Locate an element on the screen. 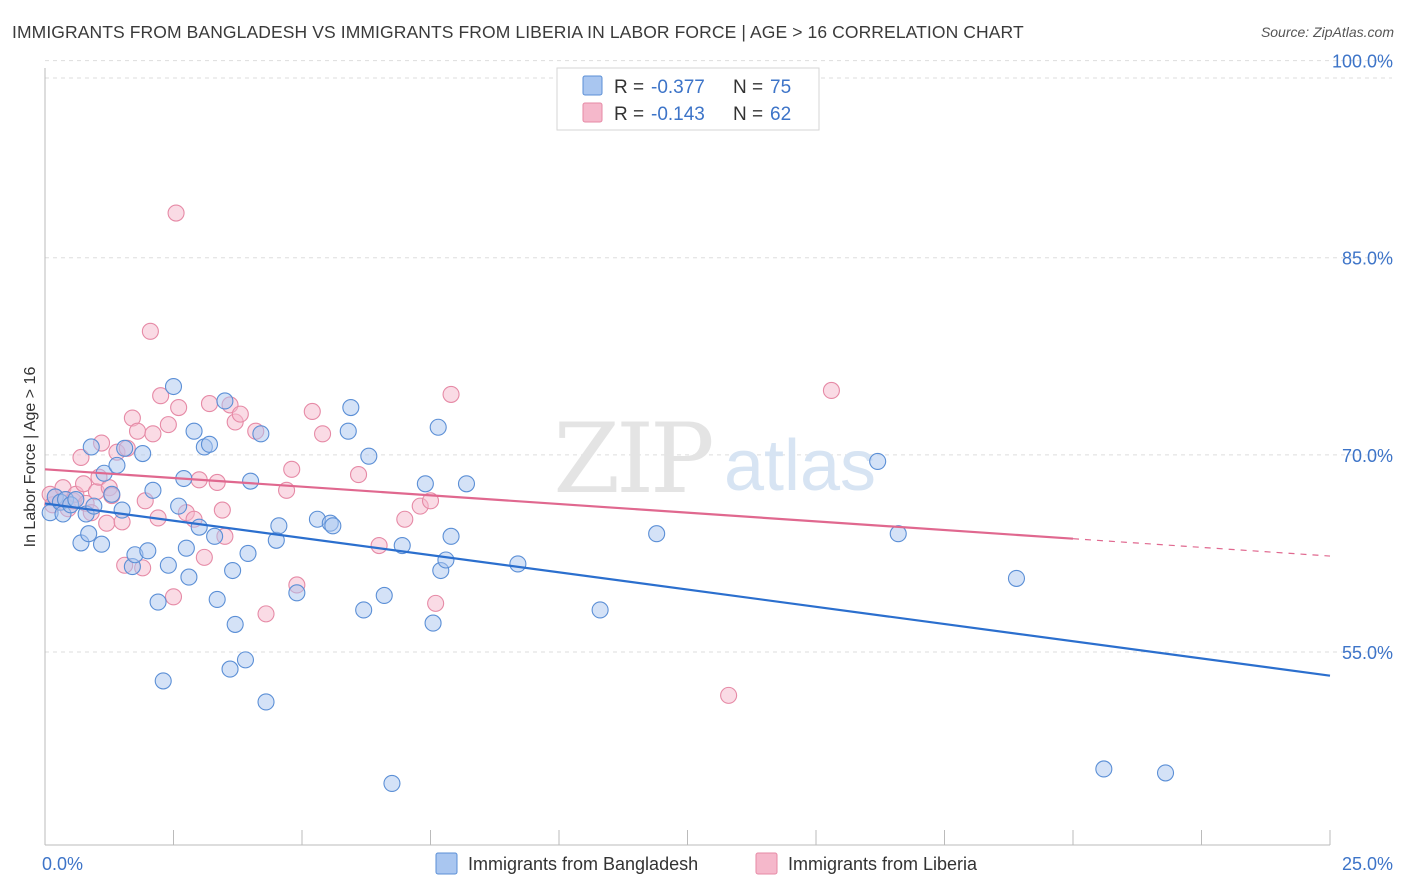  y-tick-label: 70.0% is located at coordinates (1367, 456).